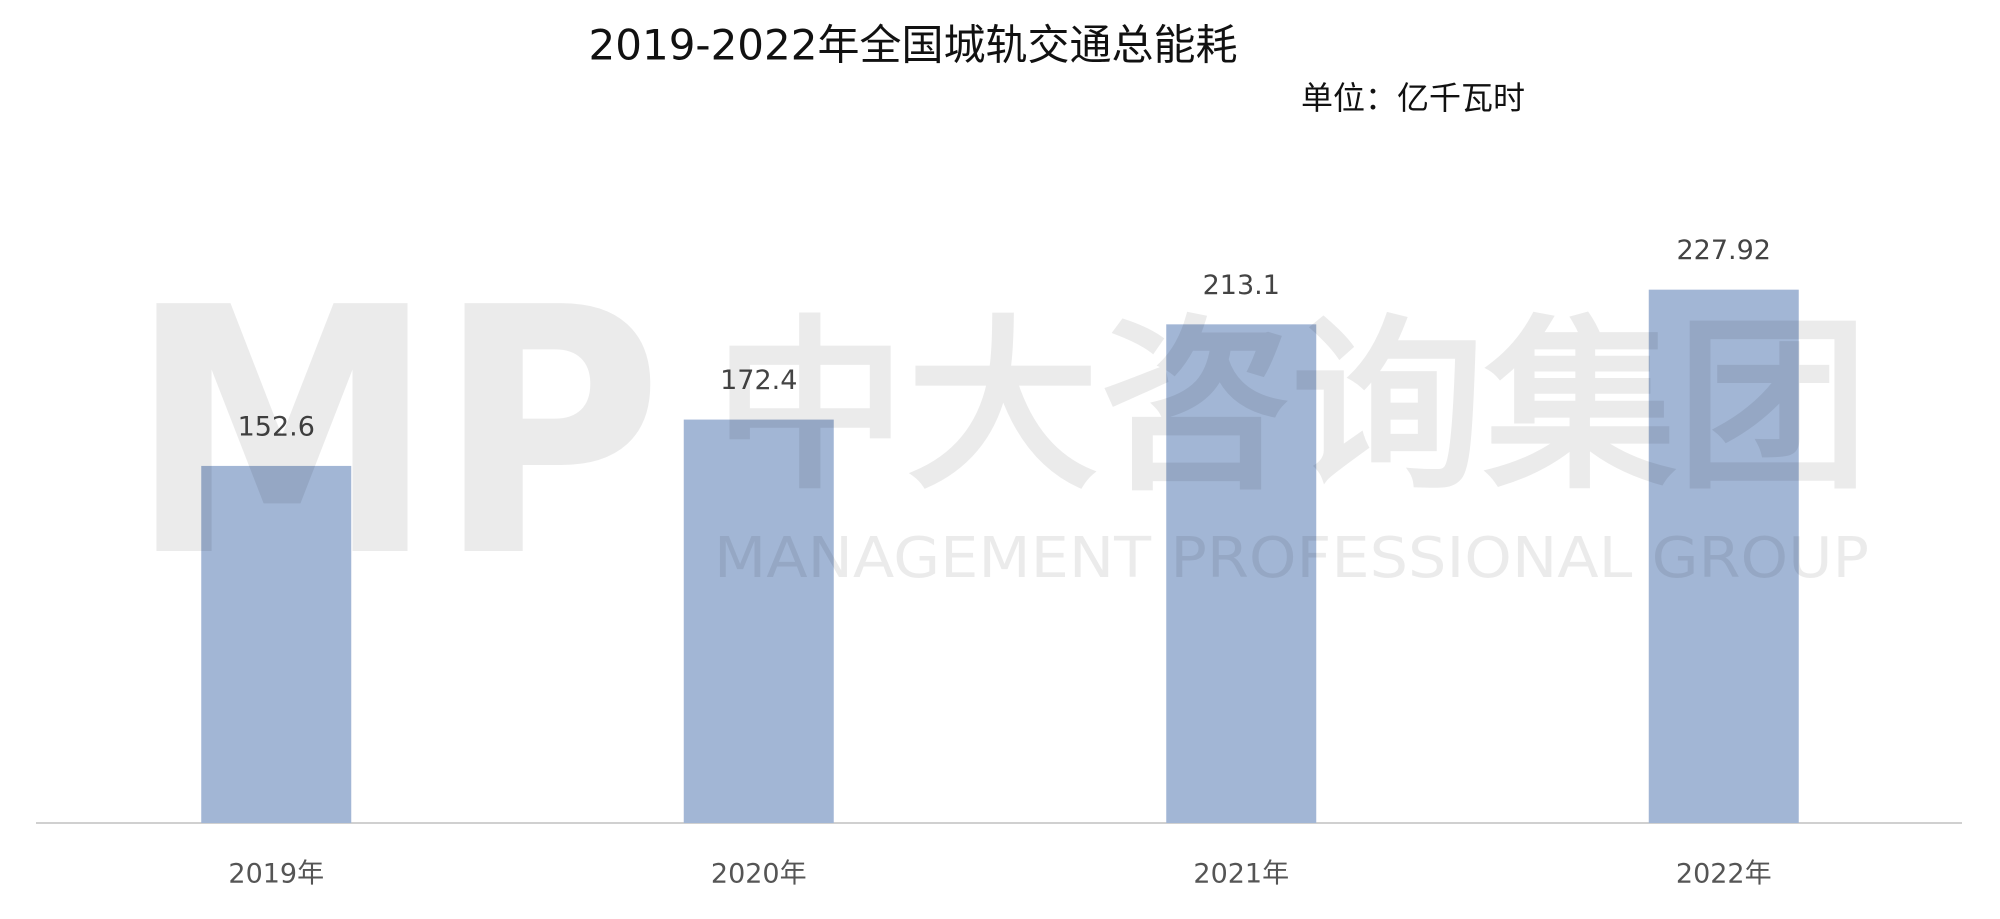 This screenshot has width=2000, height=919. Describe the element at coordinates (276, 426) in the screenshot. I see `value-label: 152.6` at that location.